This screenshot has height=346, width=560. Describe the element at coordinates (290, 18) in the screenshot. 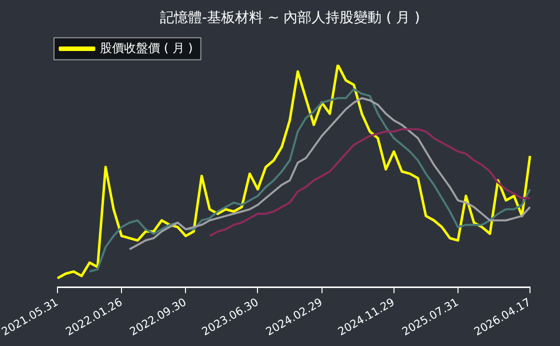

I see `chart-title: 記憶體-基板材料 ~ 內部人持股變動 ( 月 )` at that location.